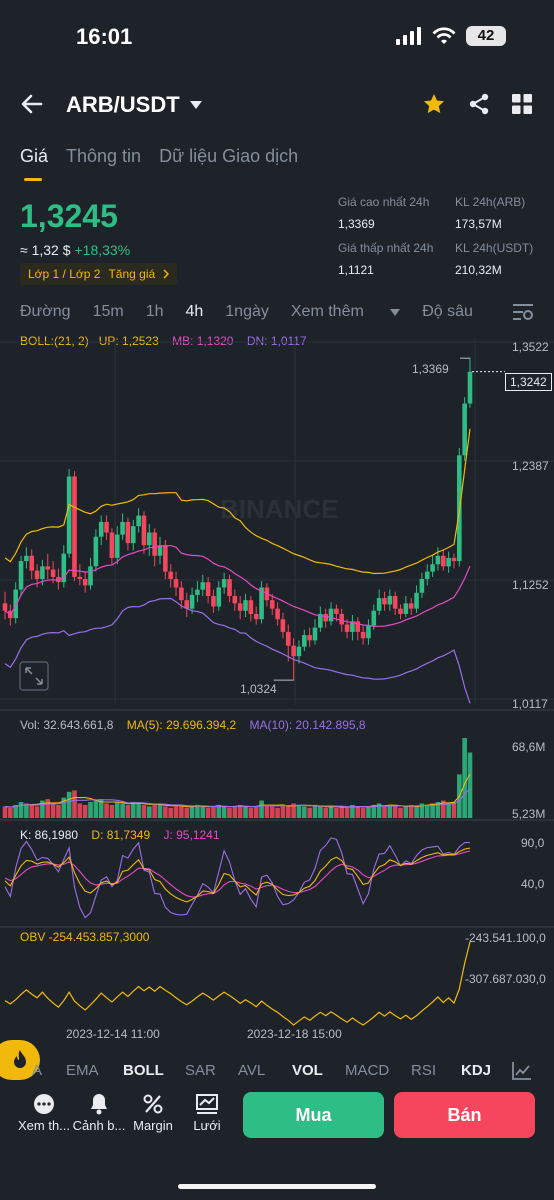 The image size is (554, 1200). I want to click on interval-4h: 4h, so click(194, 311).